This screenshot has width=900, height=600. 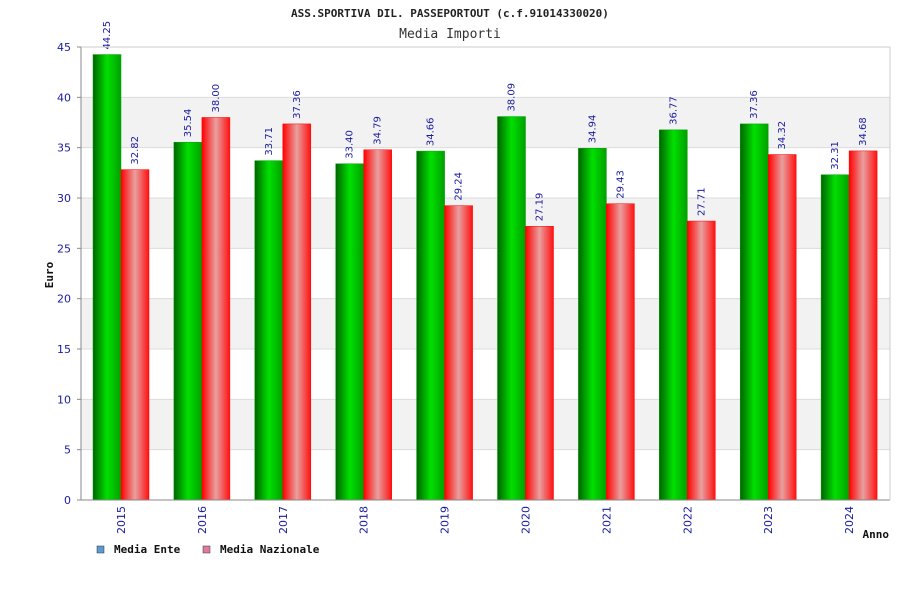 I want to click on data-label: 33.71, so click(x=269, y=141).